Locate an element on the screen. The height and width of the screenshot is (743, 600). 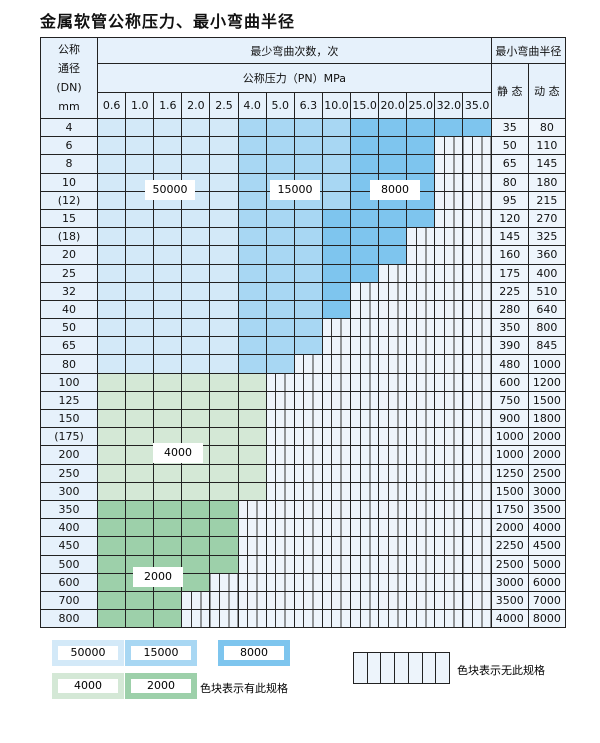
dynamic-radius-cell: 2000 is located at coordinates (547, 455).